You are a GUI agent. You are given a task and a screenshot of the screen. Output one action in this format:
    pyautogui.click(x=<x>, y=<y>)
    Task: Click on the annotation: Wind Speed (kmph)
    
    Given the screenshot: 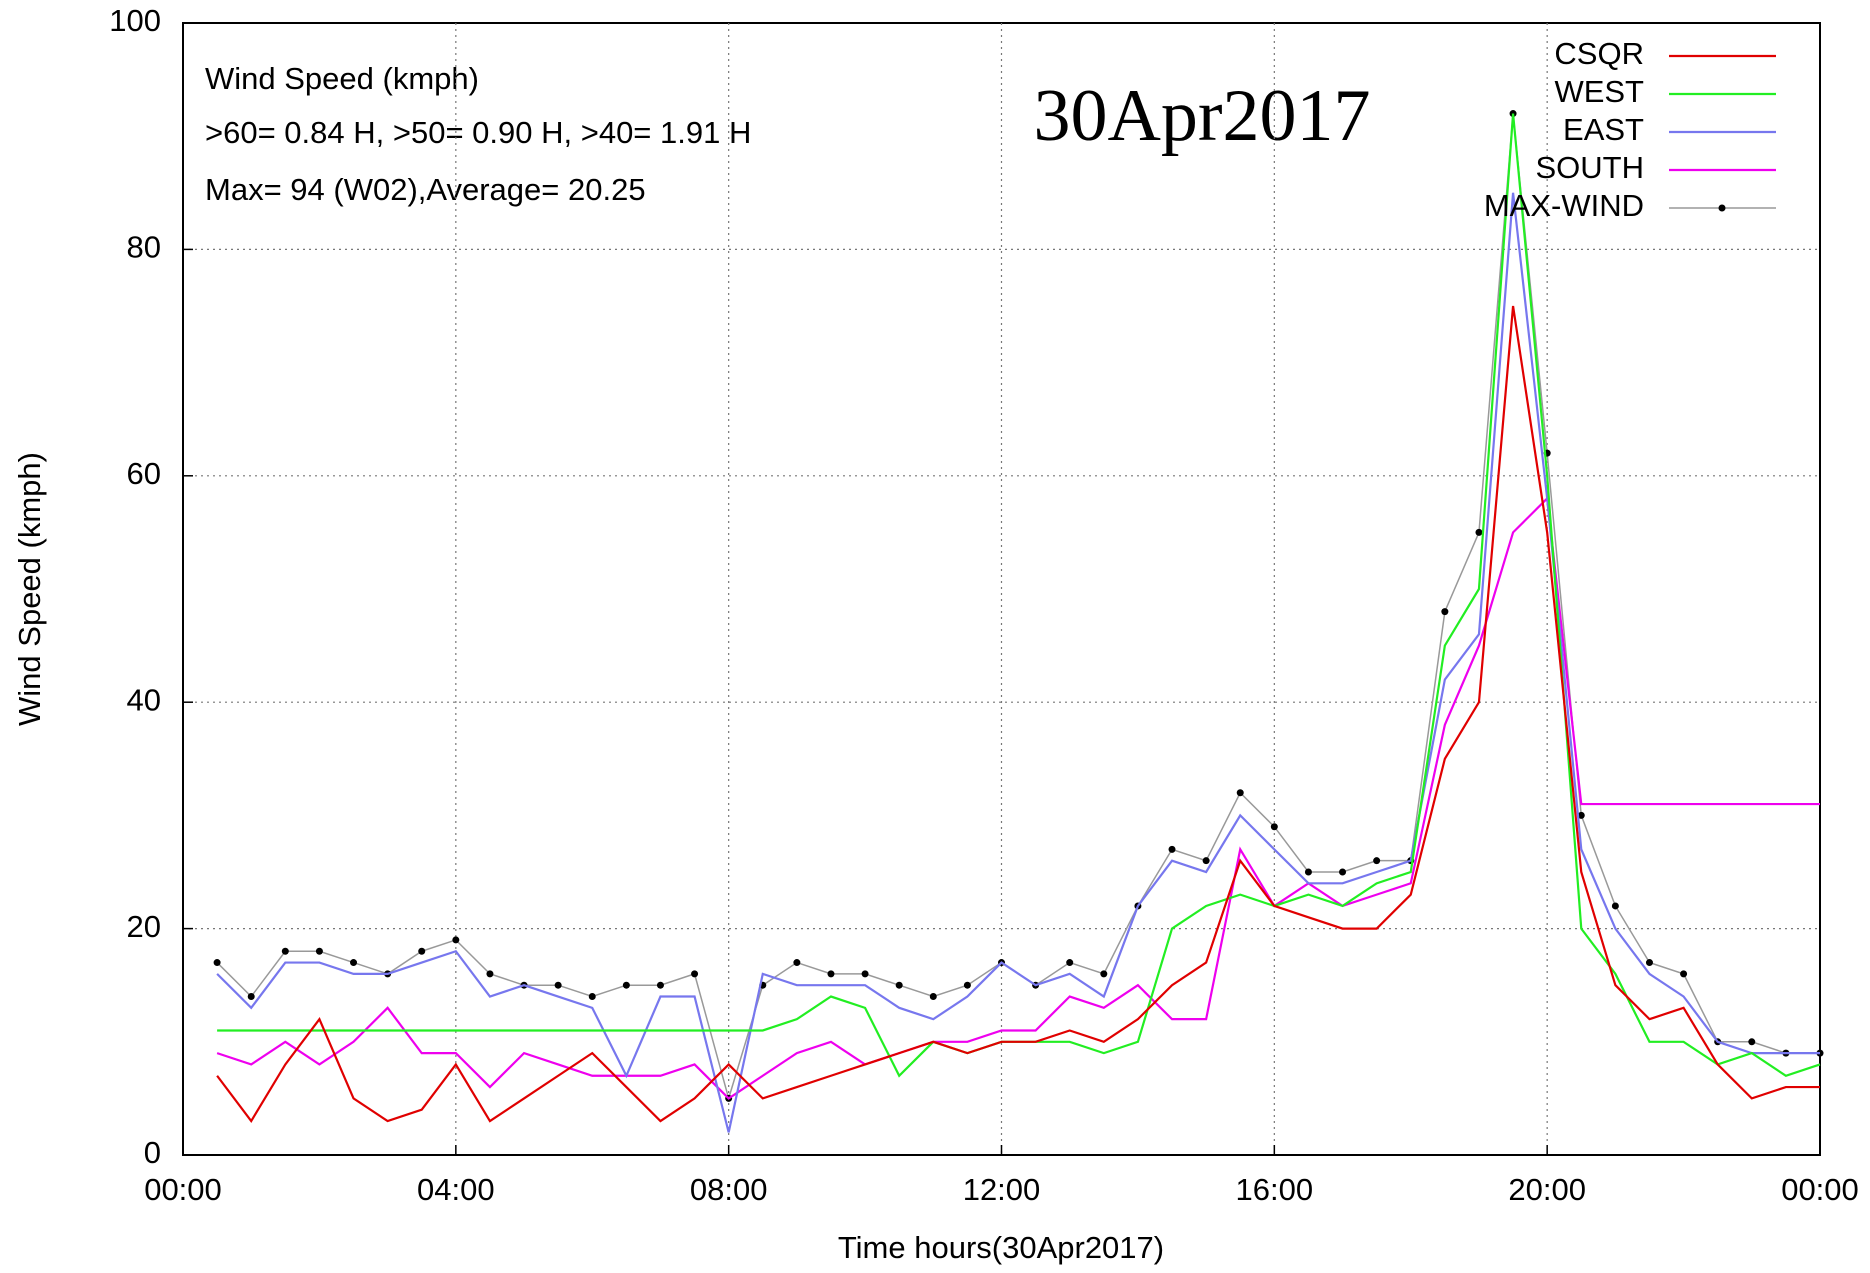 What is the action you would take?
    pyautogui.click(x=342, y=78)
    